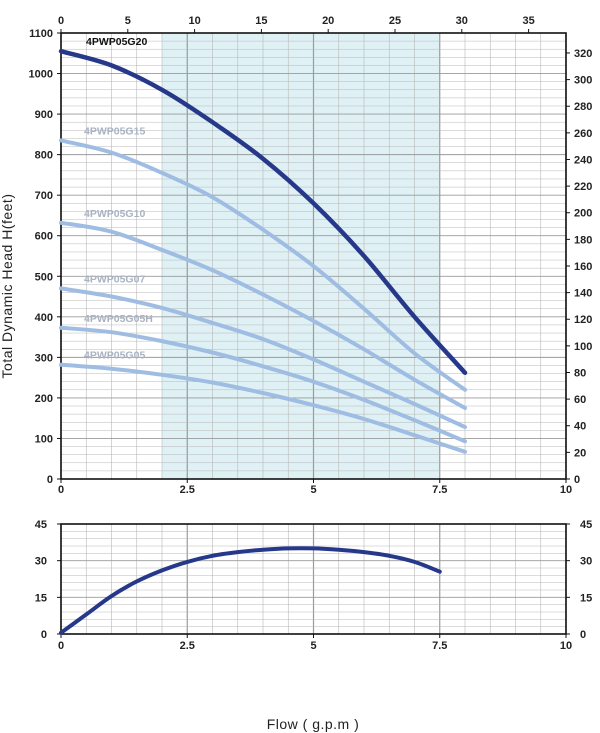 Image resolution: width=600 pixels, height=733 pixels. Describe the element at coordinates (44, 318) in the screenshot. I see `top-y-tick-label: 400` at that location.